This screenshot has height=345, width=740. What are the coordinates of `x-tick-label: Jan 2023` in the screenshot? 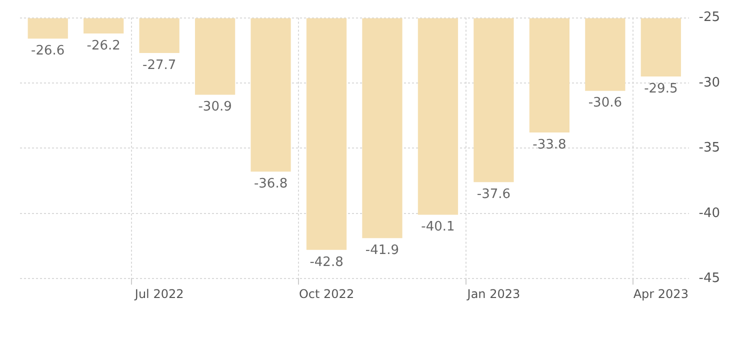 It's located at (493, 293).